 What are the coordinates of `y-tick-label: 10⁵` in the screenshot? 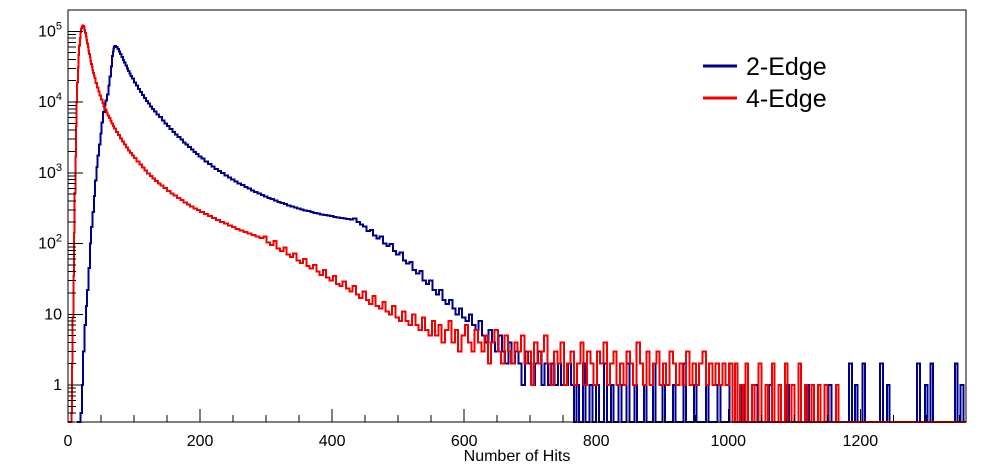 It's located at (50, 30).